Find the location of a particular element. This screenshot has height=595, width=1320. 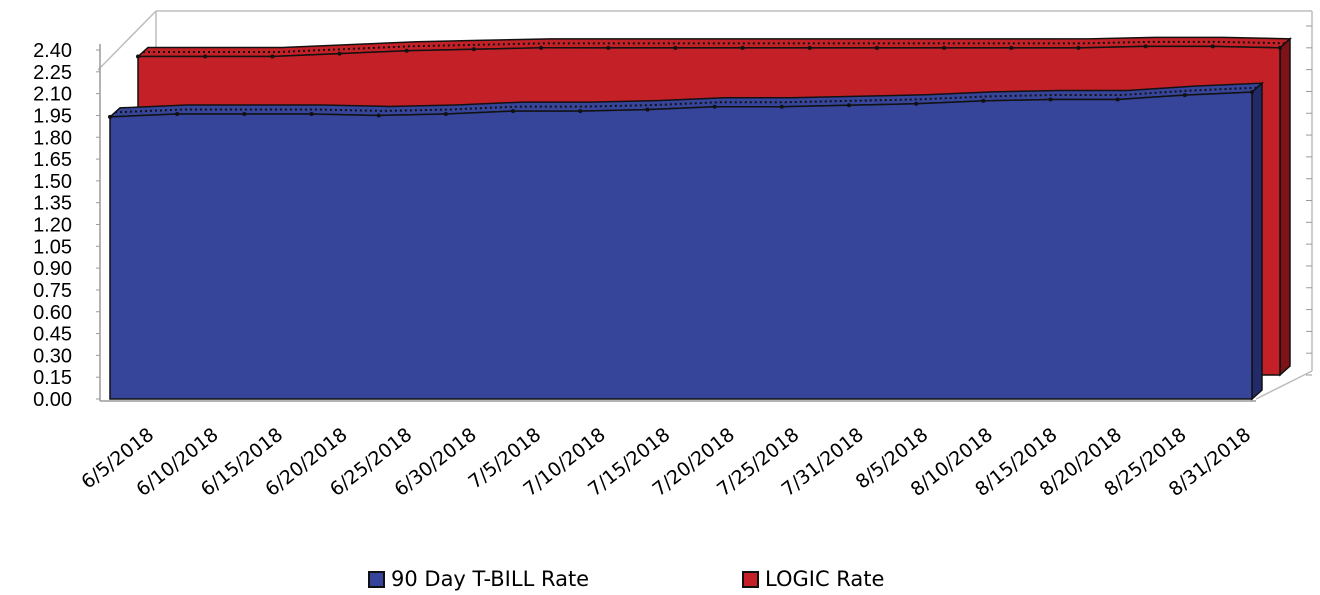

series-top-hatch-logic is located at coordinates (714, 47).